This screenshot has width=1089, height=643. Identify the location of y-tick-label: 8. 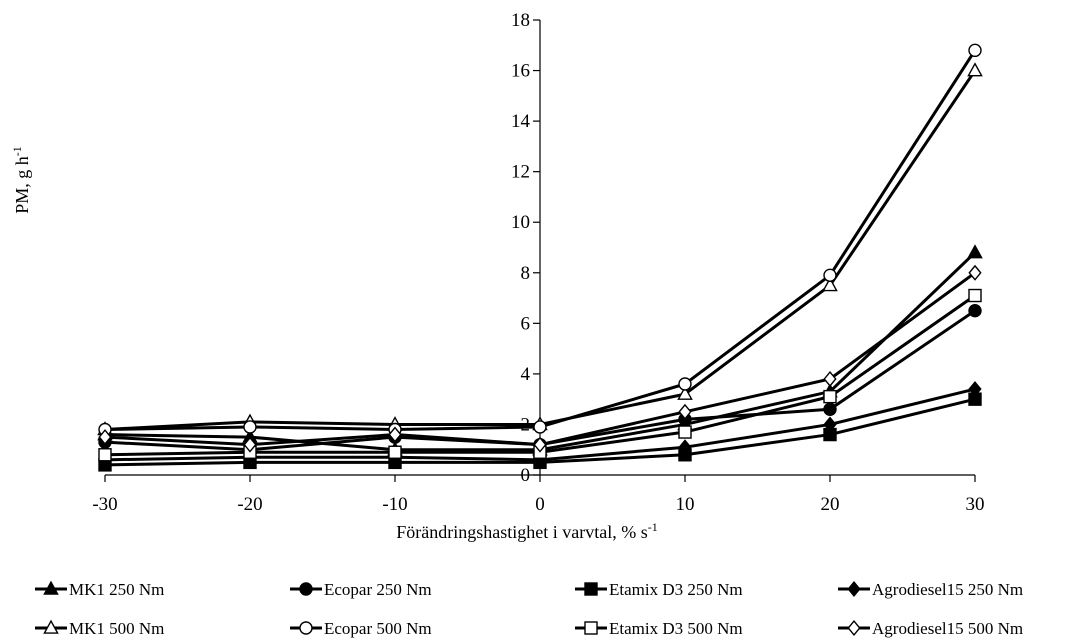
(526, 273).